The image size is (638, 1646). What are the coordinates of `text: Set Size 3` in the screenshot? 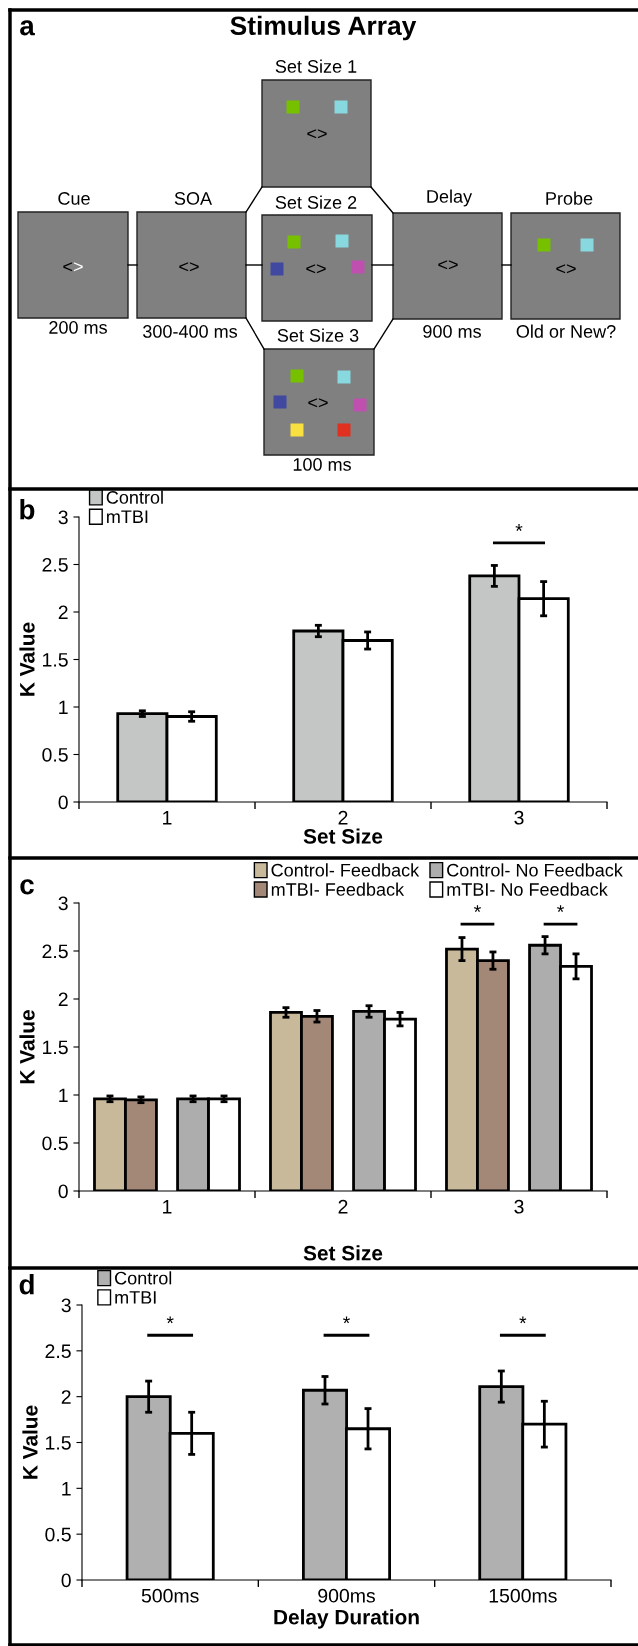 It's located at (318, 335).